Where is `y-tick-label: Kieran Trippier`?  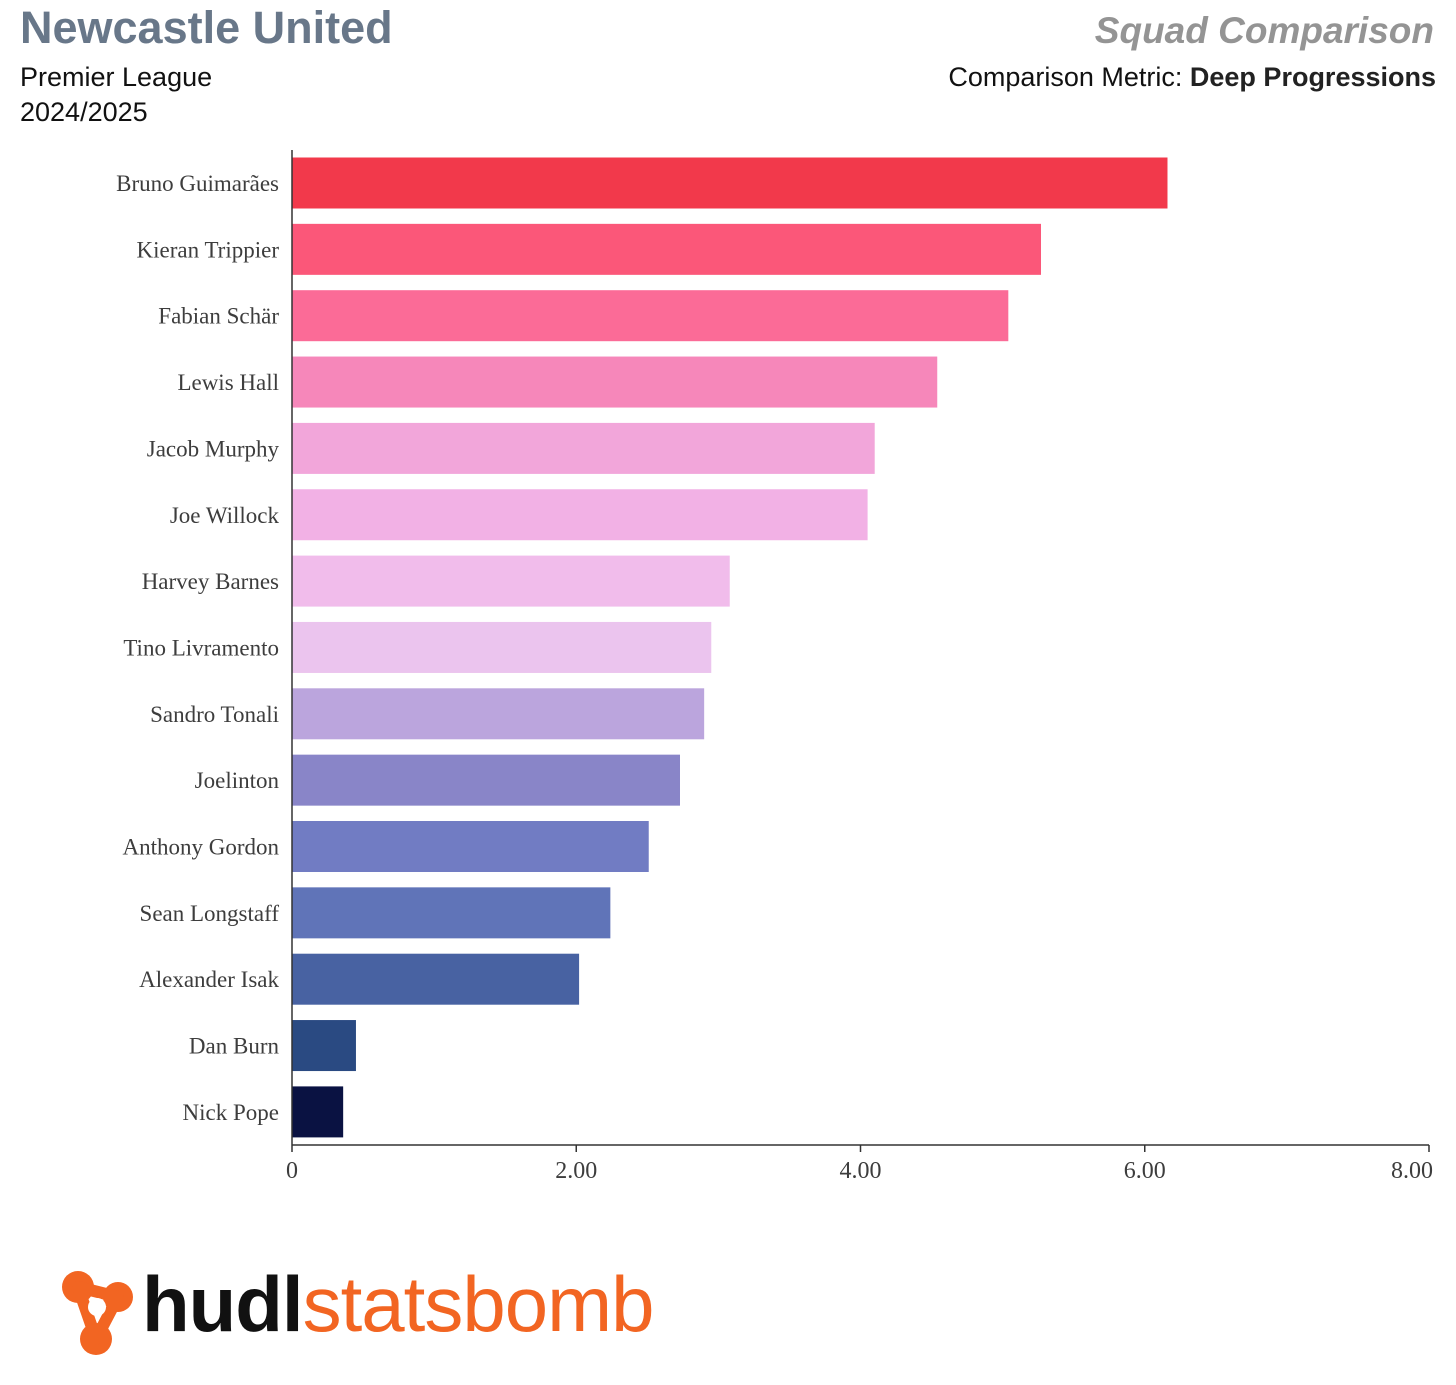
y-tick-label: Kieran Trippier is located at coordinates (208, 249).